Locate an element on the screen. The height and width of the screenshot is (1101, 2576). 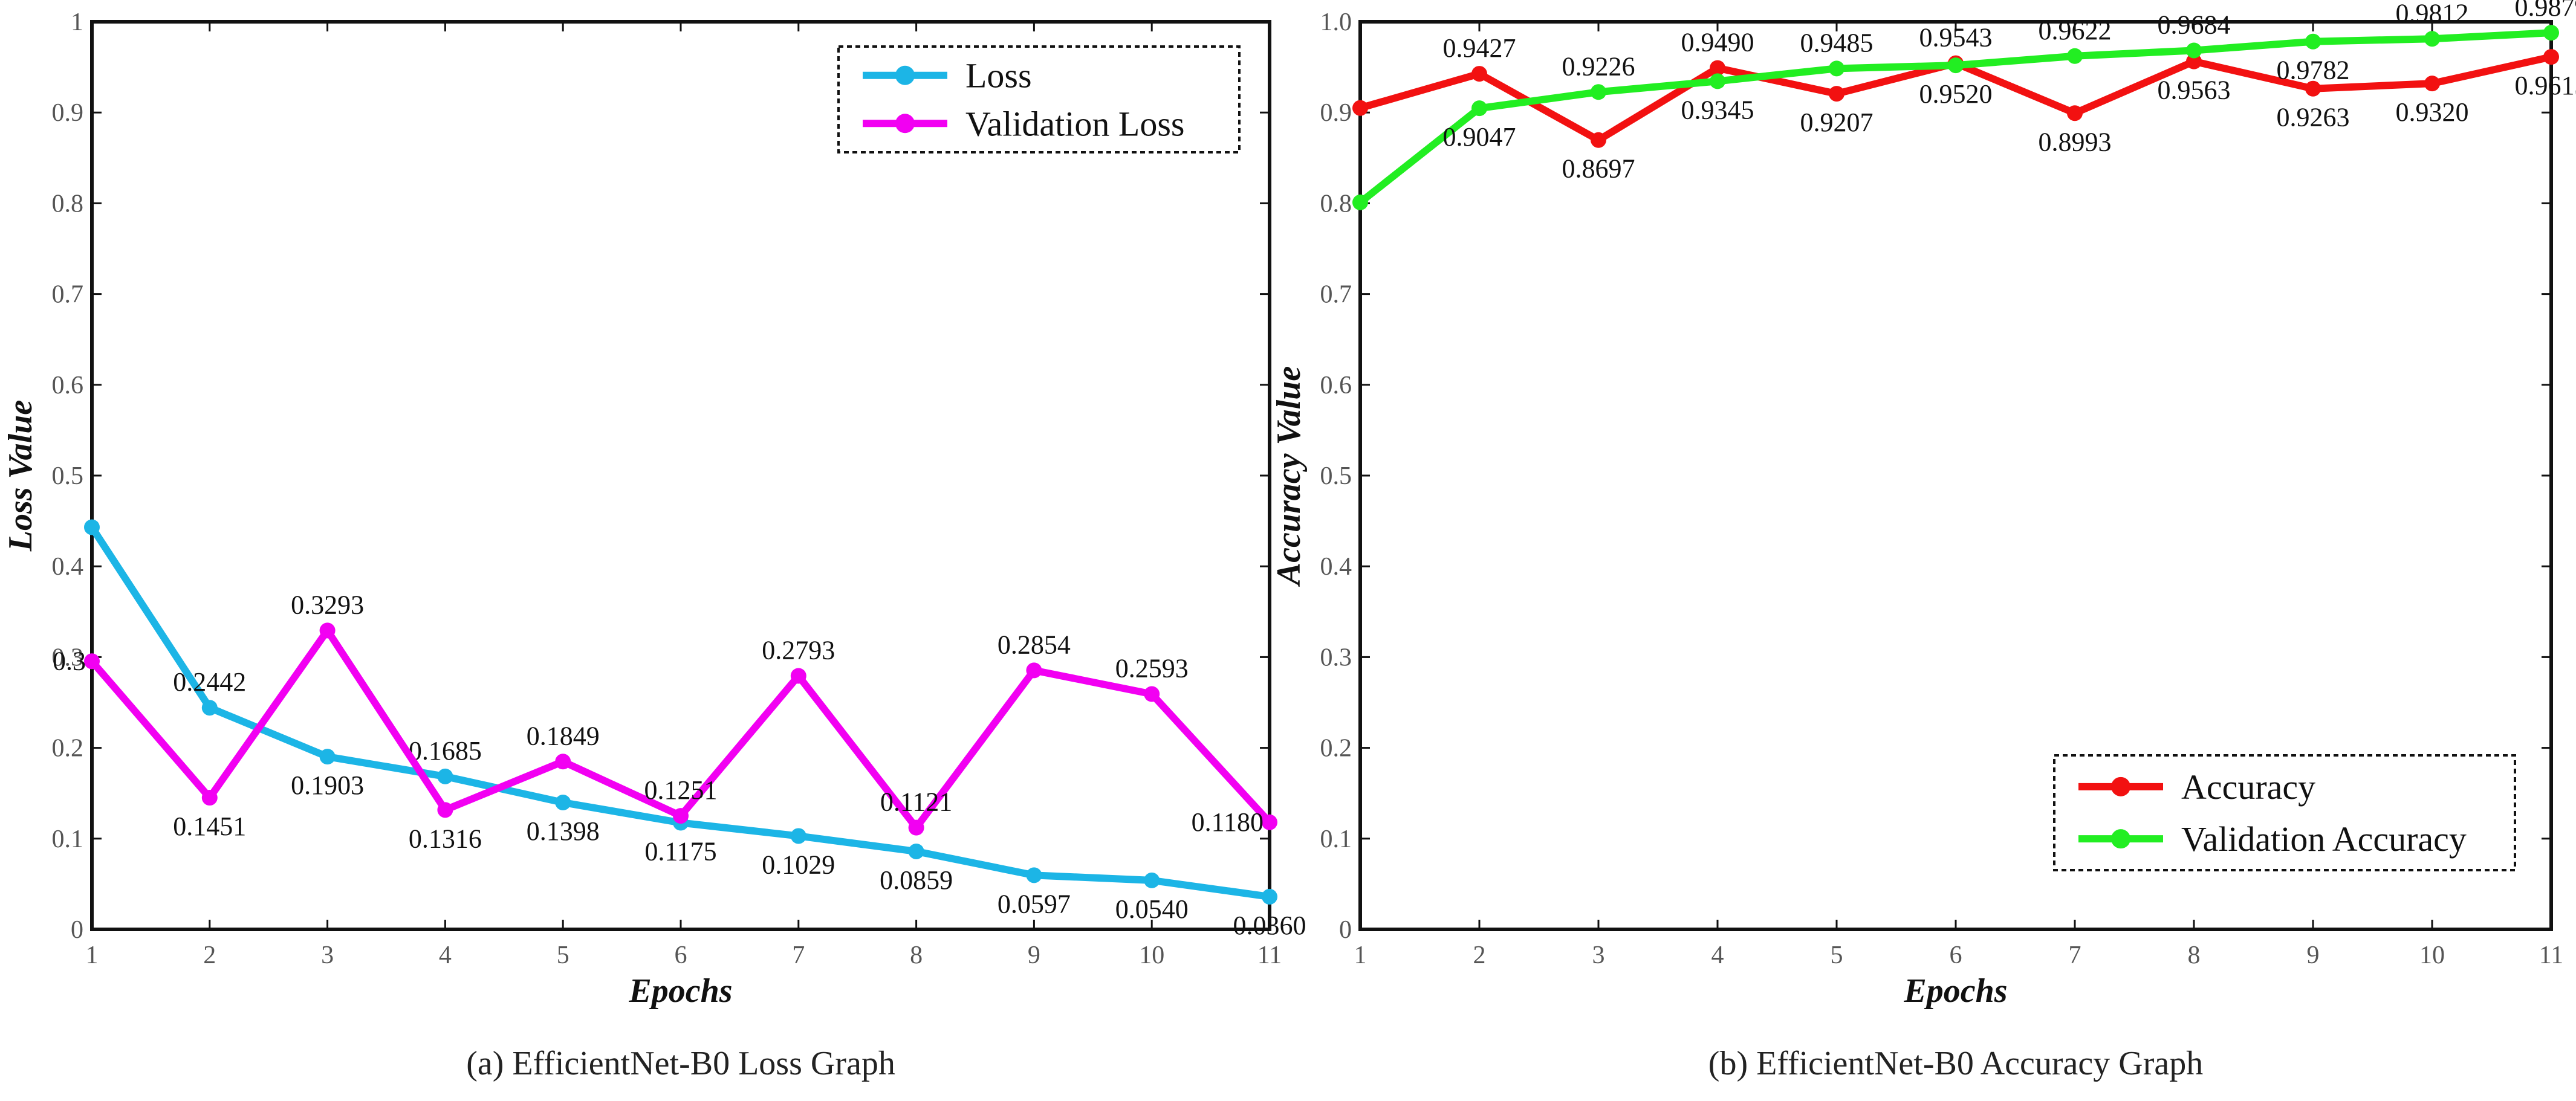
y-tick-label: 1.0 is located at coordinates (1336, 22).